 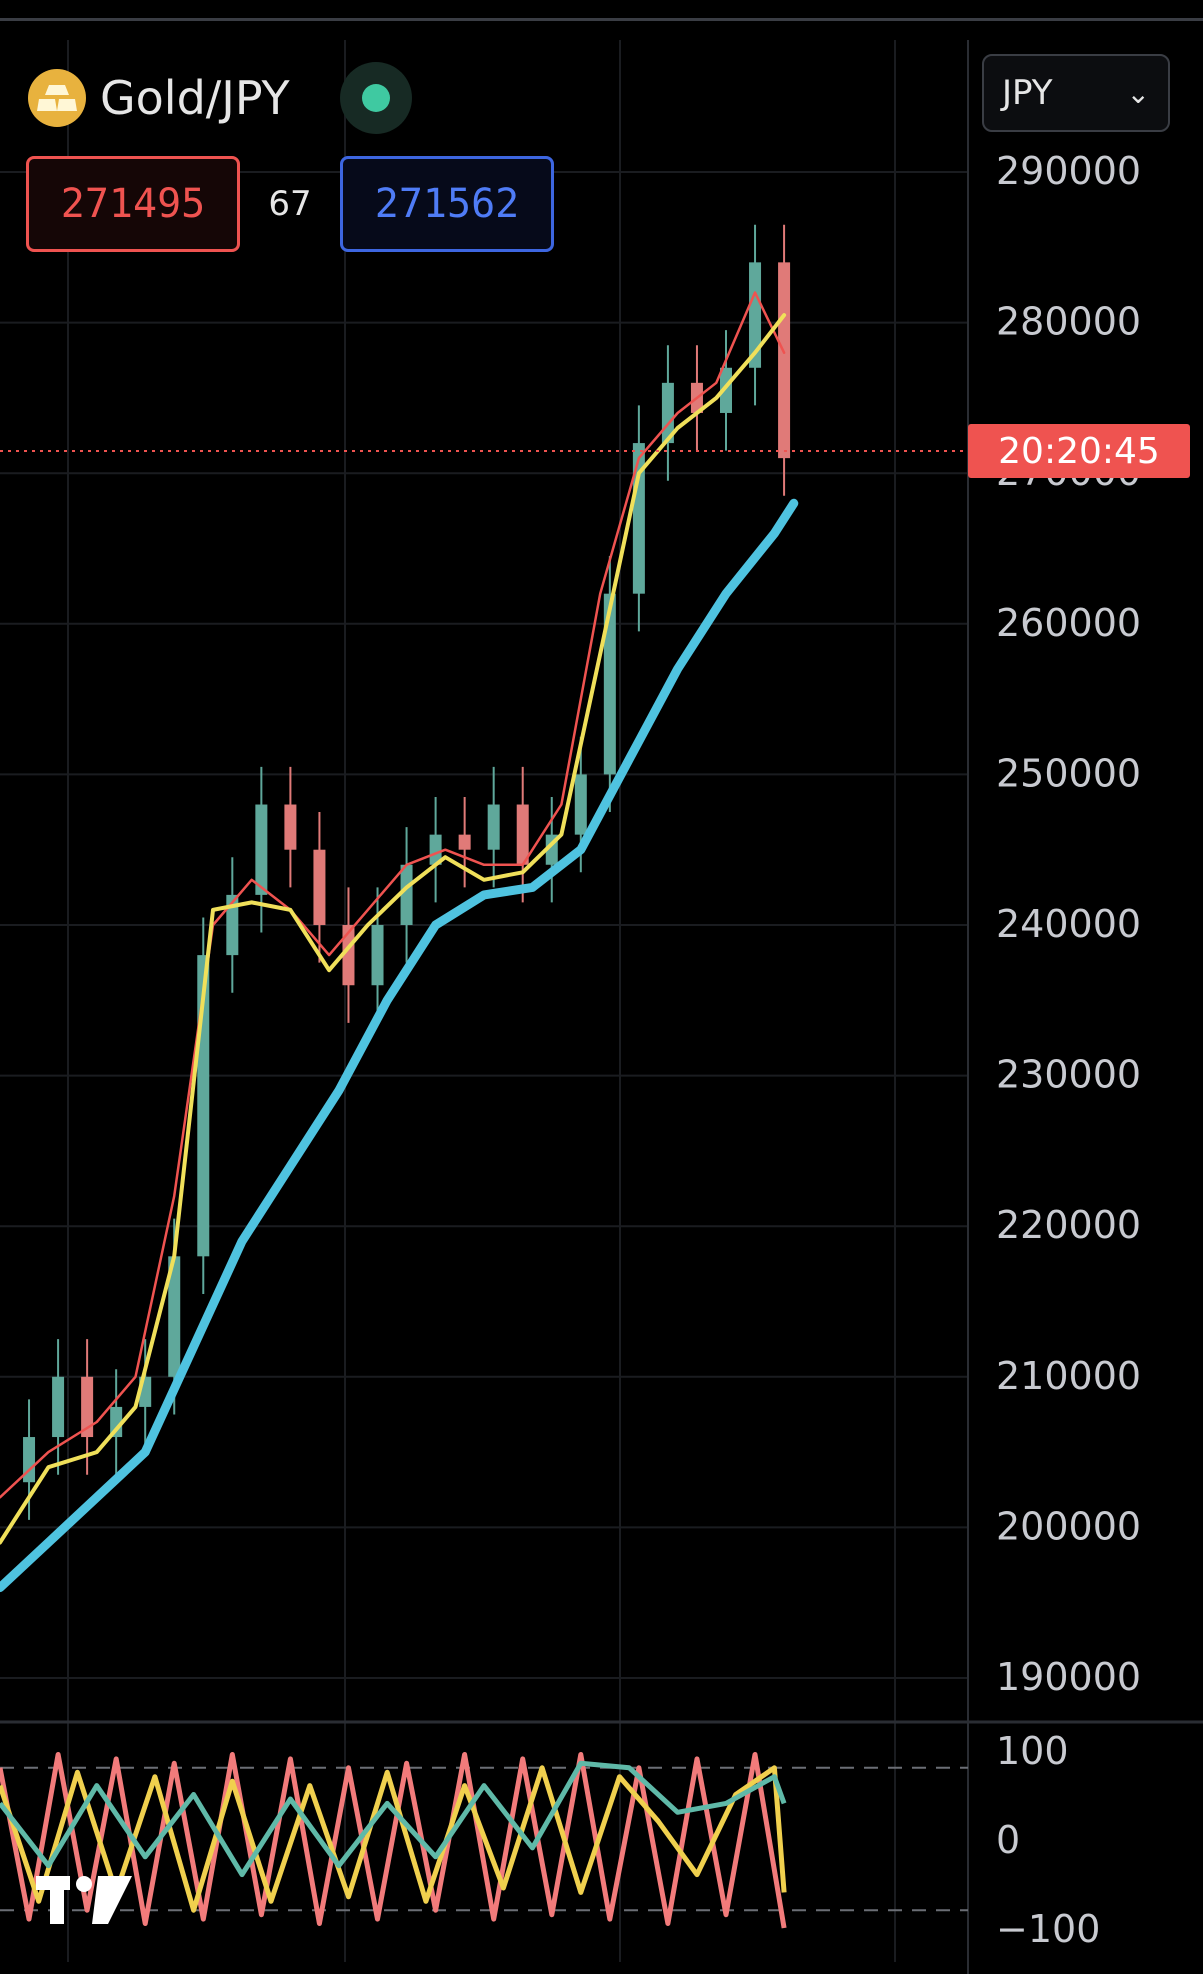 What do you see at coordinates (195, 98) in the screenshot?
I see `symbol-title: Gold/JPY` at bounding box center [195, 98].